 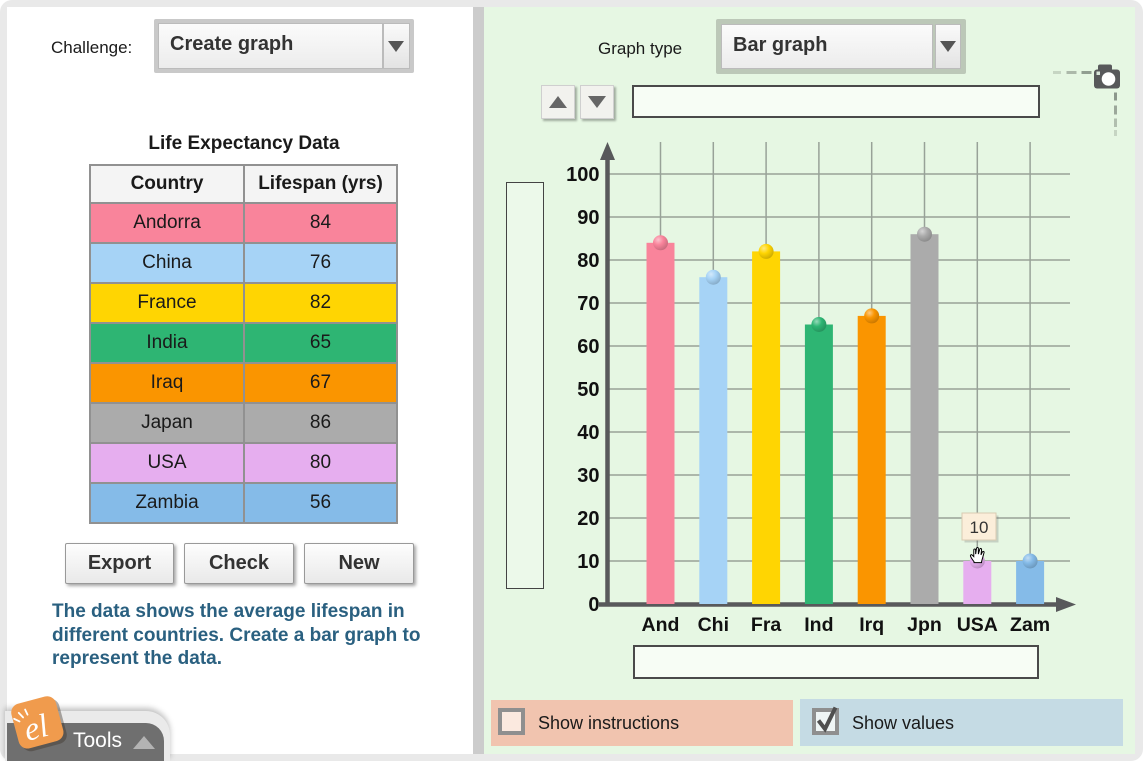 I want to click on svg-text: And, so click(x=661, y=625).